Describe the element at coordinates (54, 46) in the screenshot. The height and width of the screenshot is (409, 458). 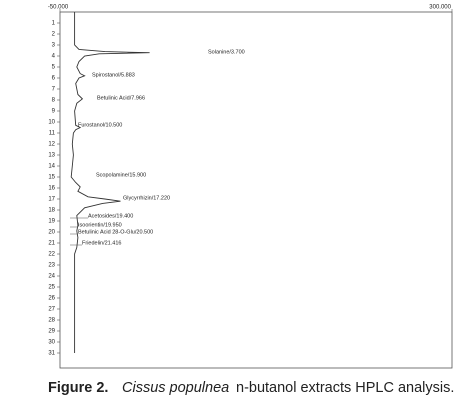
I see `y-tick-label: 3` at that location.